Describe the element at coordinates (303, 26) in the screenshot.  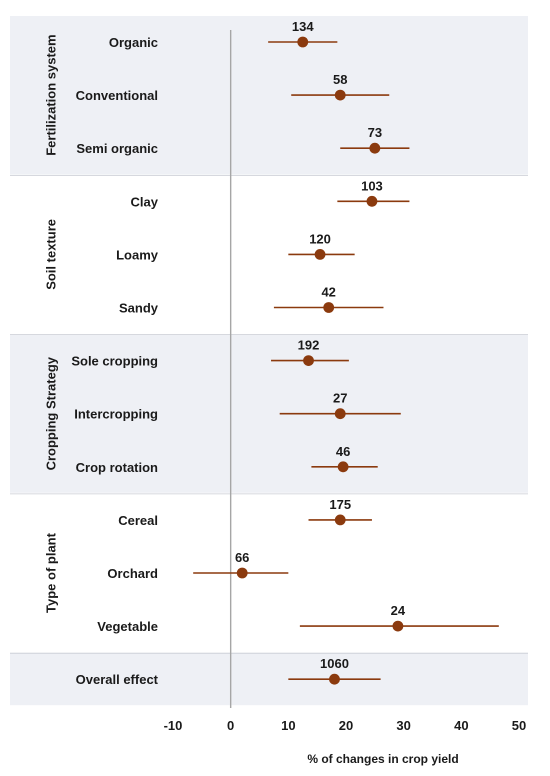
I see `sample-size-label: 134` at that location.